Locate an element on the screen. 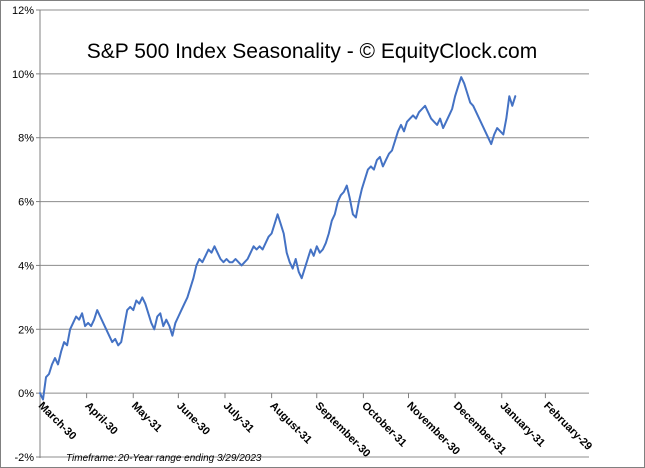 Image resolution: width=645 pixels, height=468 pixels. y-tick-label-5: 8% is located at coordinates (26, 139).